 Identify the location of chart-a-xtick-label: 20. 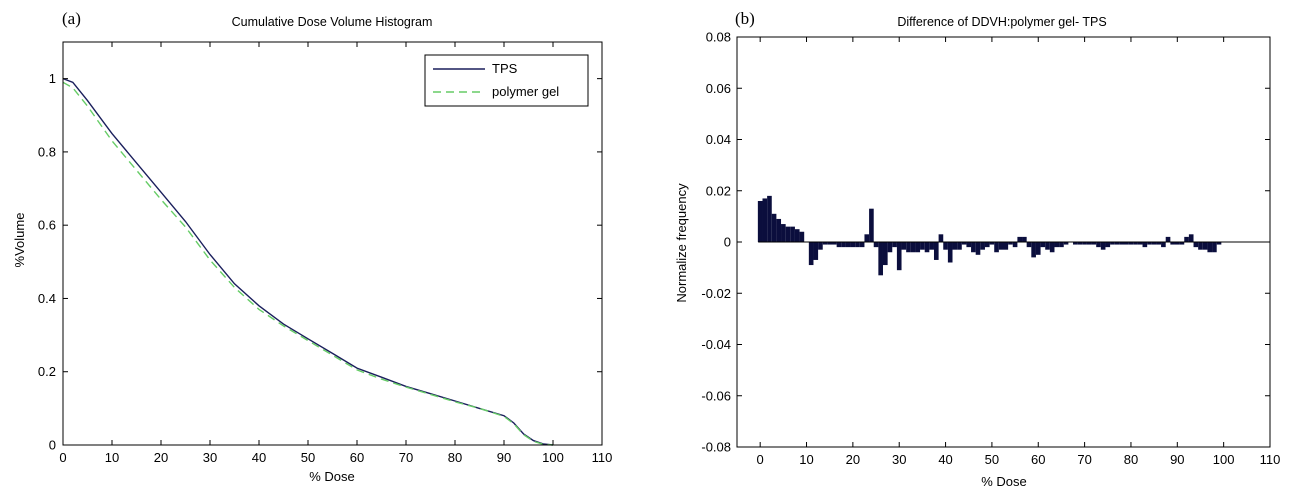
(161, 457).